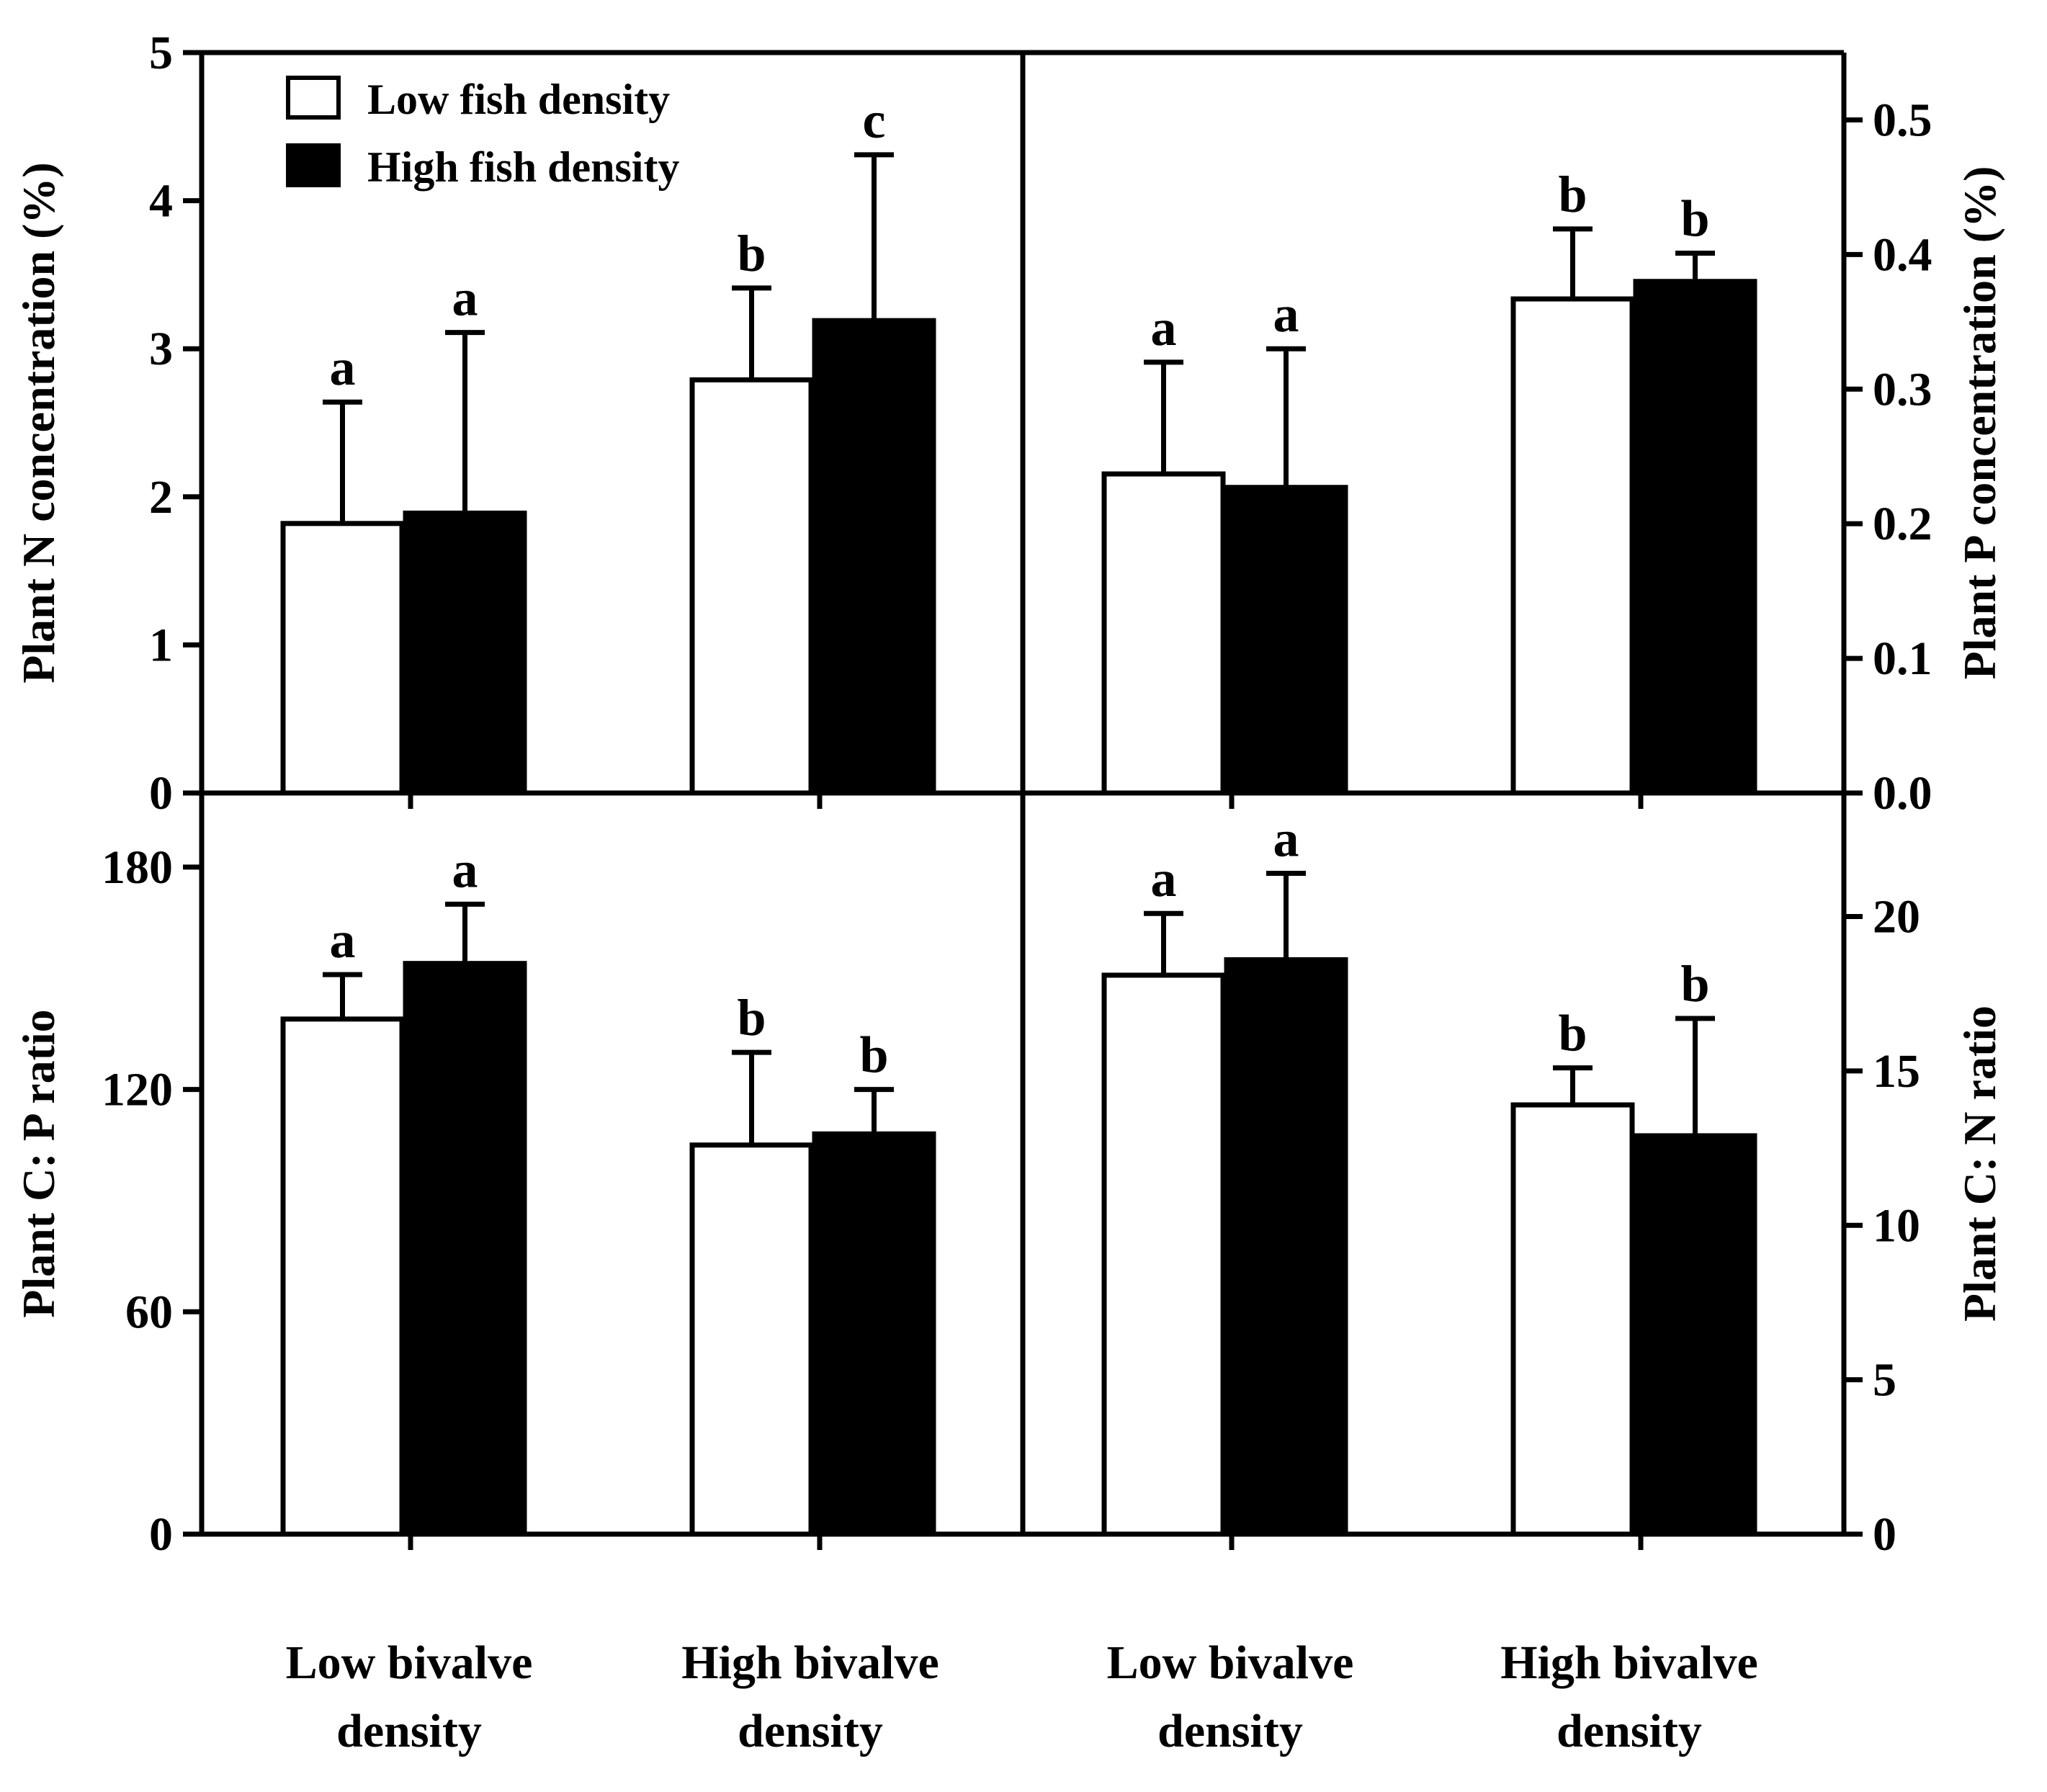 This screenshot has height=1792, width=2047. Describe the element at coordinates (523, 167) in the screenshot. I see `legend-label-high-fish: High fish density` at that location.